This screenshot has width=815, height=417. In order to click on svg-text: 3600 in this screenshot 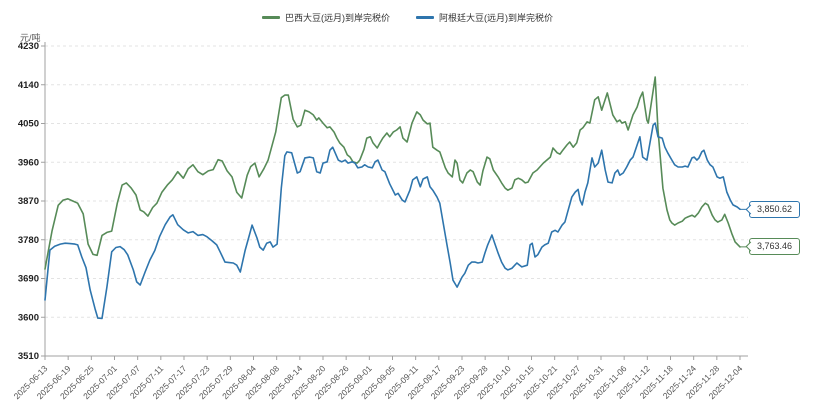, I will do `click(28, 317)`.